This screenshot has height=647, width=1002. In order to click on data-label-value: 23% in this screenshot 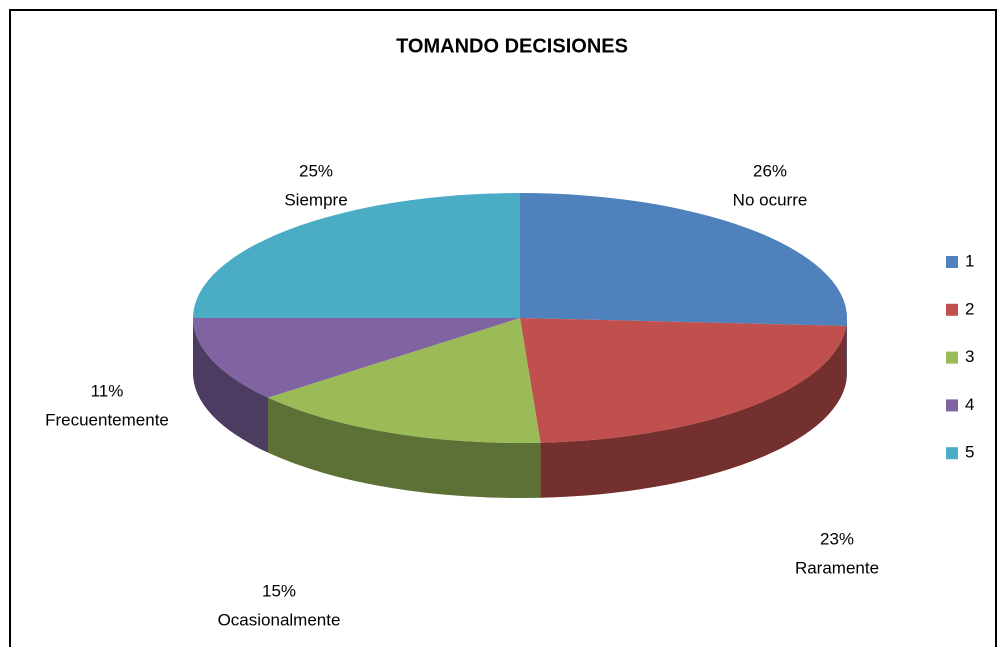, I will do `click(837, 538)`.